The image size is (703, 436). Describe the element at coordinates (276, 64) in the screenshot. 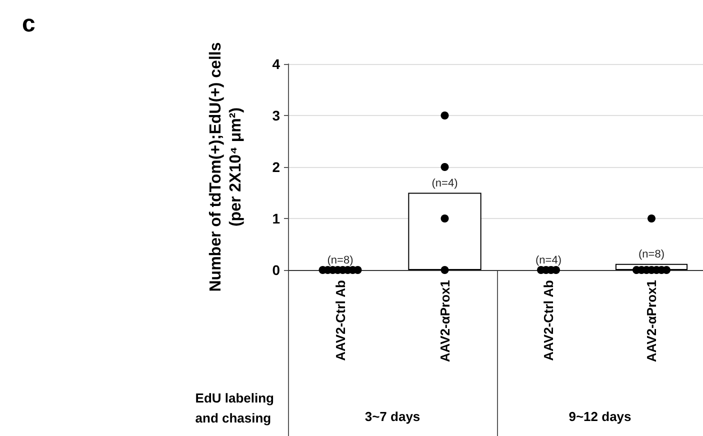

I see `y-tick-label: 4` at that location.